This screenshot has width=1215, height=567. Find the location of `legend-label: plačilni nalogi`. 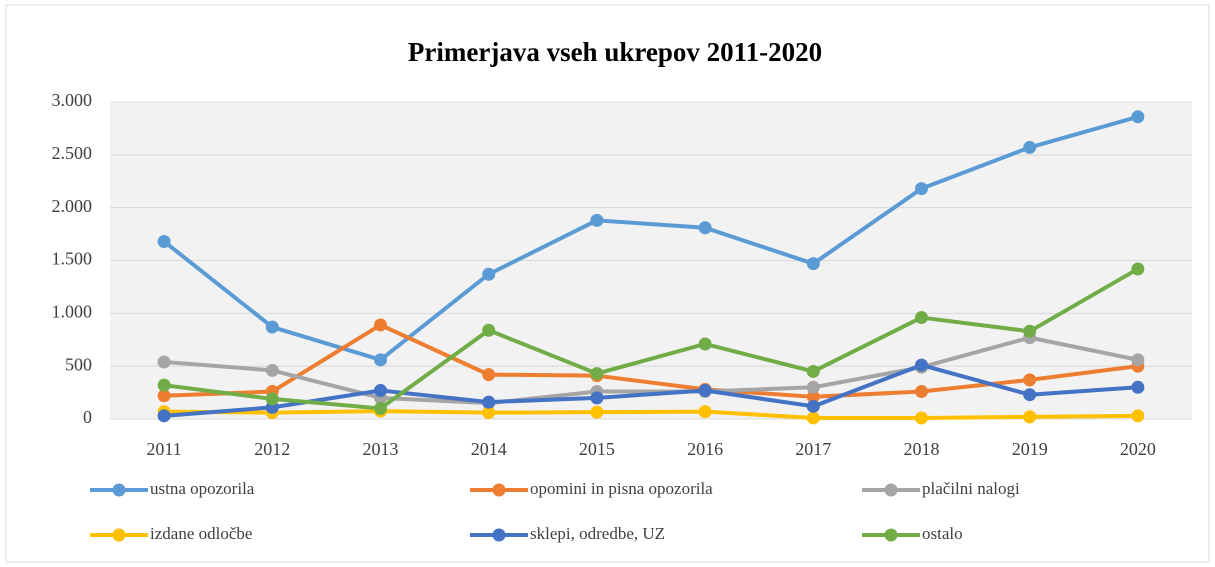

legend-label: plačilni nalogi is located at coordinates (971, 488).